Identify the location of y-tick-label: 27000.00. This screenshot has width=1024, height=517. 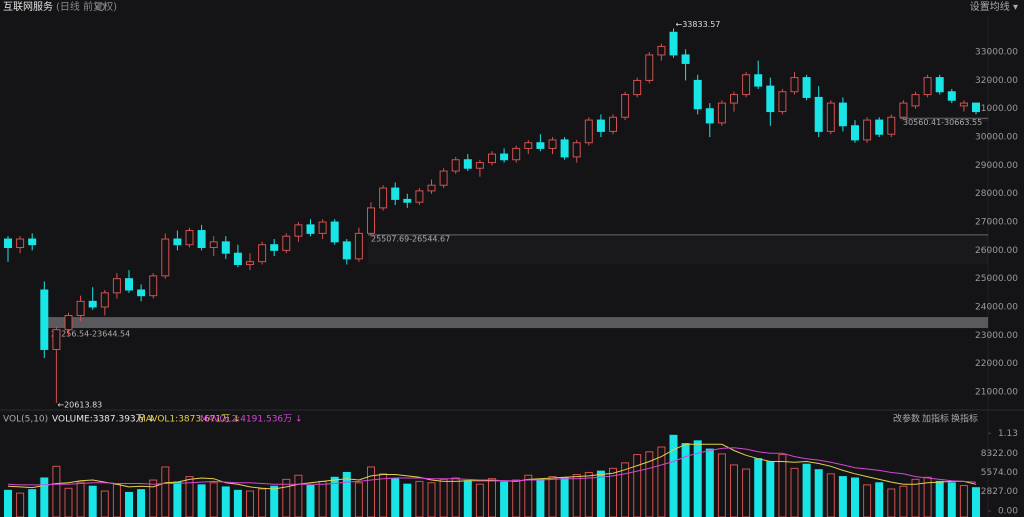
(996, 223).